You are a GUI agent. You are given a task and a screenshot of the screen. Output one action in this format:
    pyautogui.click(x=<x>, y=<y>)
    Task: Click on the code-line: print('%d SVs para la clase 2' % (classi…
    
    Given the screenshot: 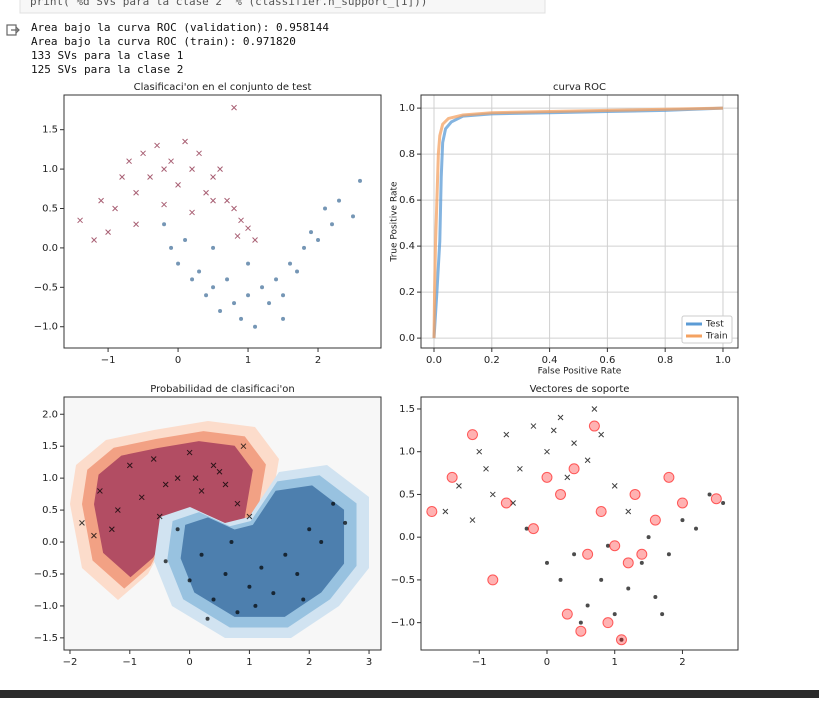 What is the action you would take?
    pyautogui.click(x=228, y=4)
    